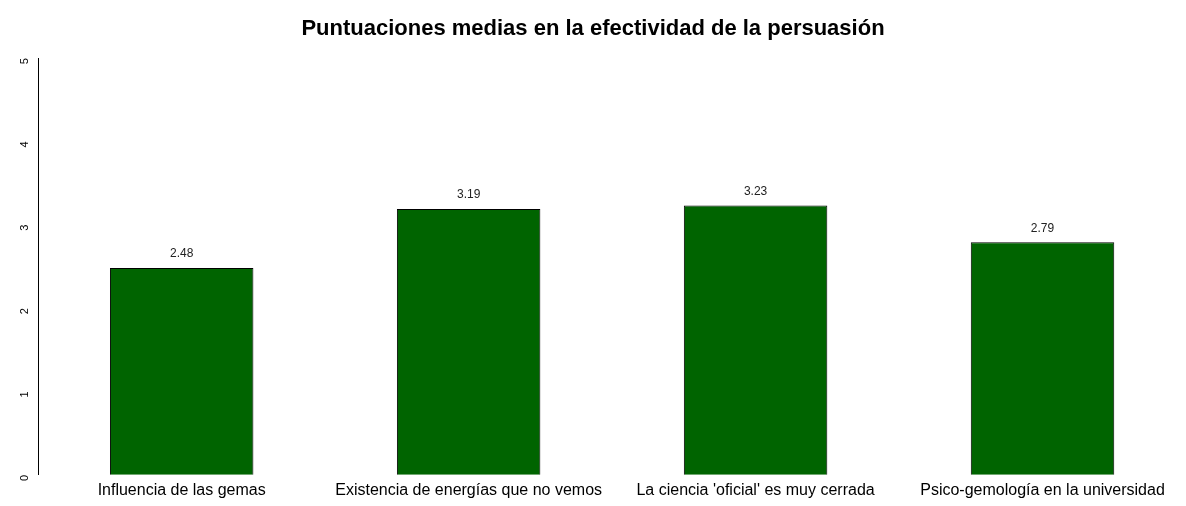 The width and height of the screenshot is (1186, 506). I want to click on data-label: 3.23, so click(755, 190).